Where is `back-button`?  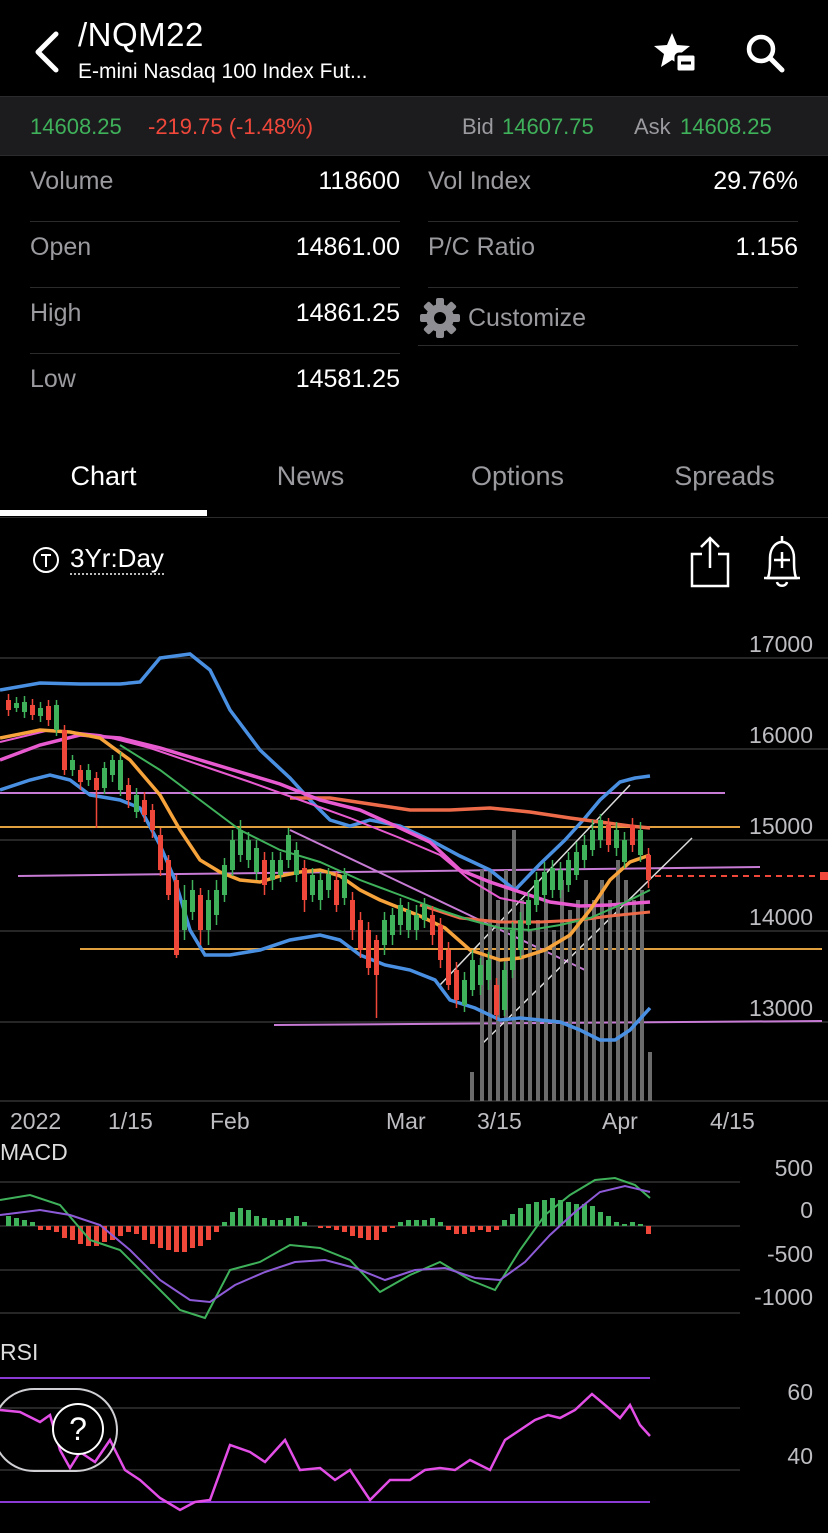
back-button is located at coordinates (48, 52).